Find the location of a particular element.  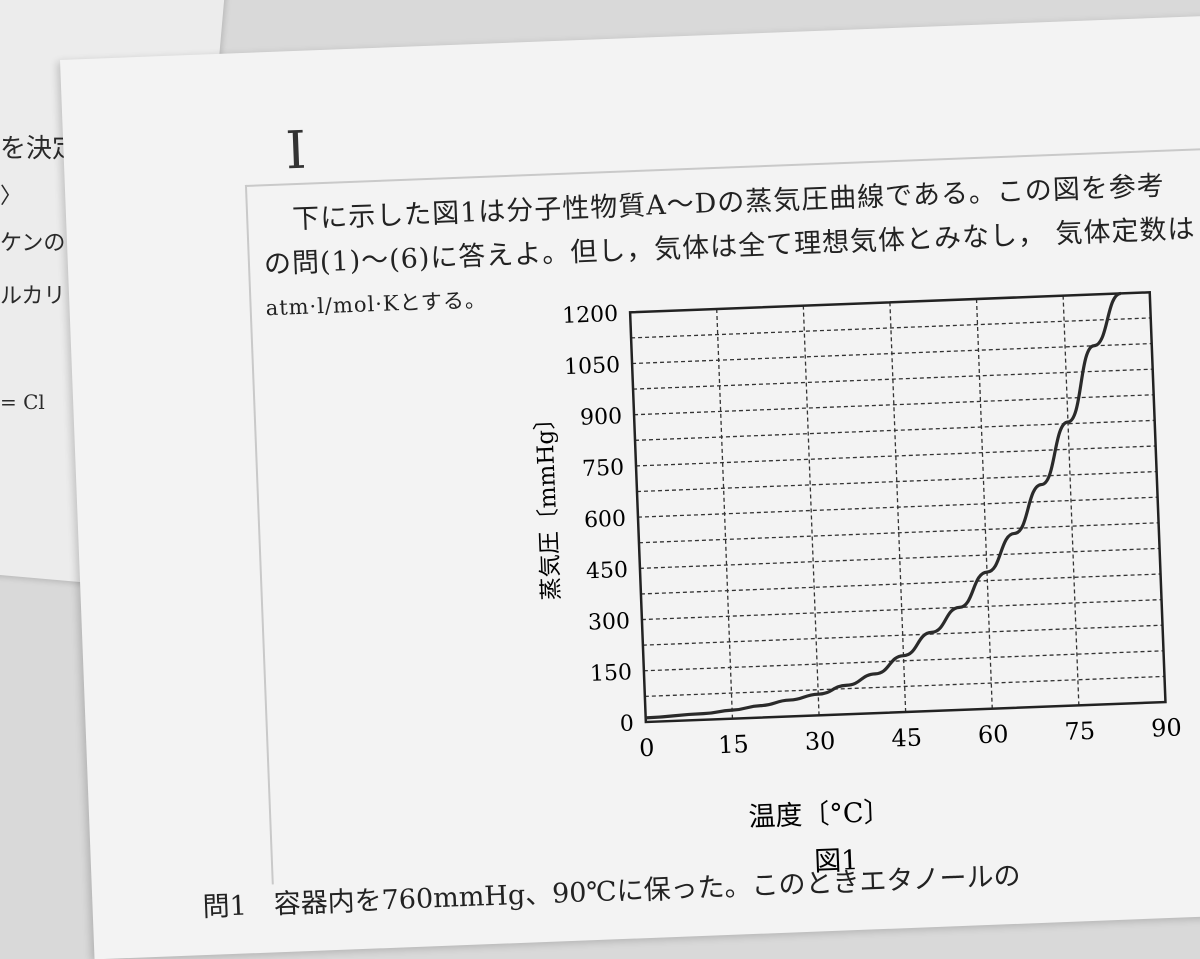

paragraph-line-1-tail: 気体定数は is located at coordinates (1125, 231).